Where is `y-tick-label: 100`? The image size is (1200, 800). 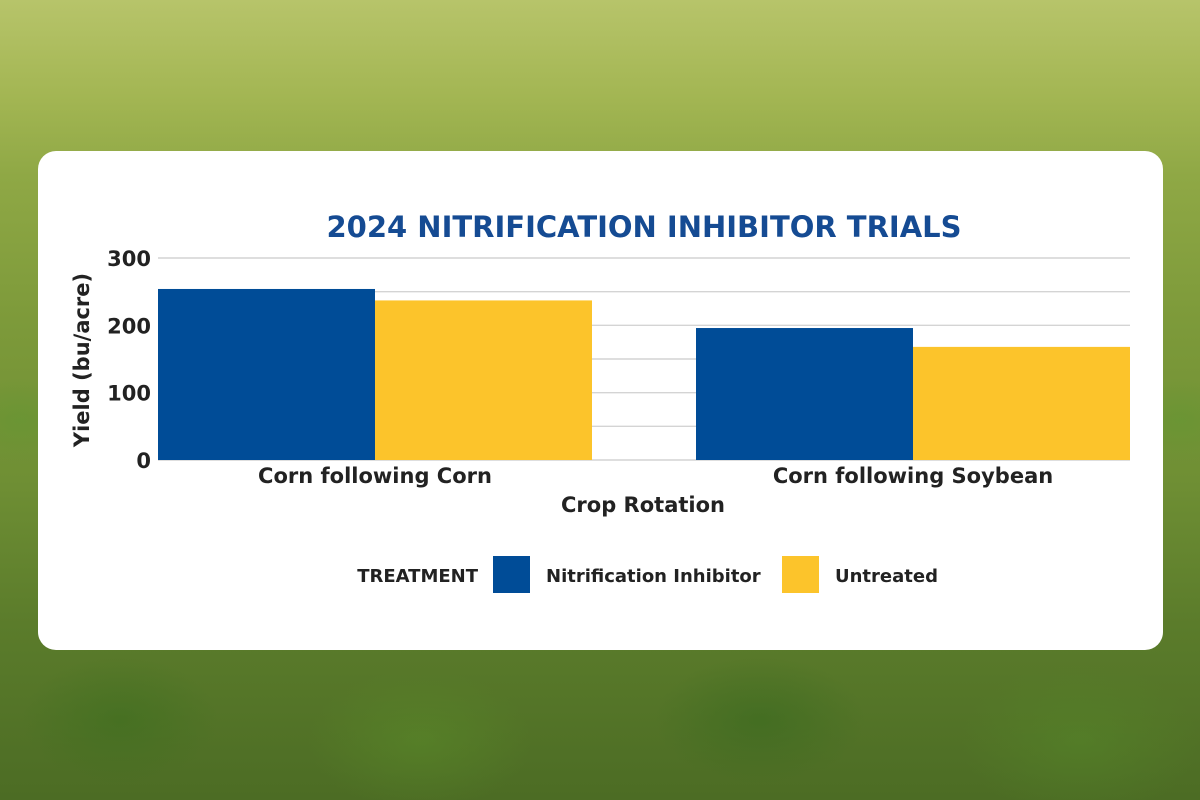 y-tick-label: 100 is located at coordinates (129, 394).